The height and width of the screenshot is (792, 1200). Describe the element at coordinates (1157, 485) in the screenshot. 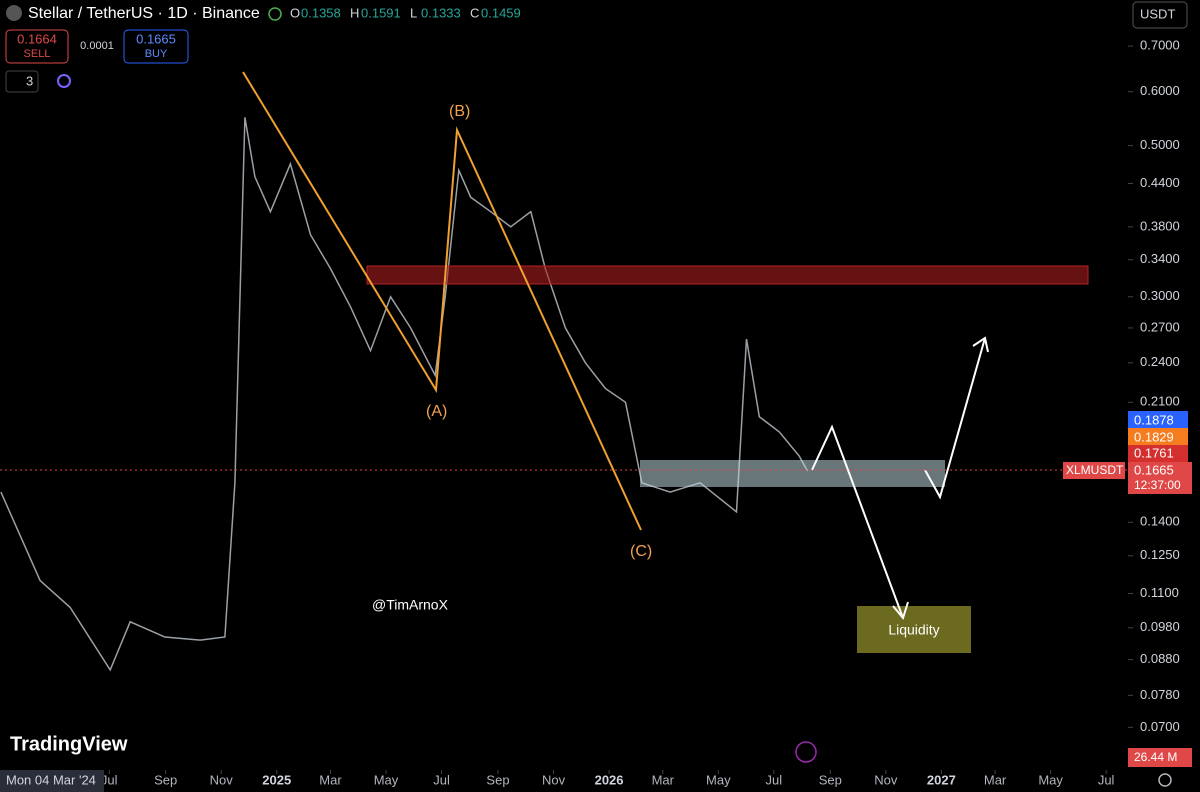

I see `countdown: 12:37:00` at that location.